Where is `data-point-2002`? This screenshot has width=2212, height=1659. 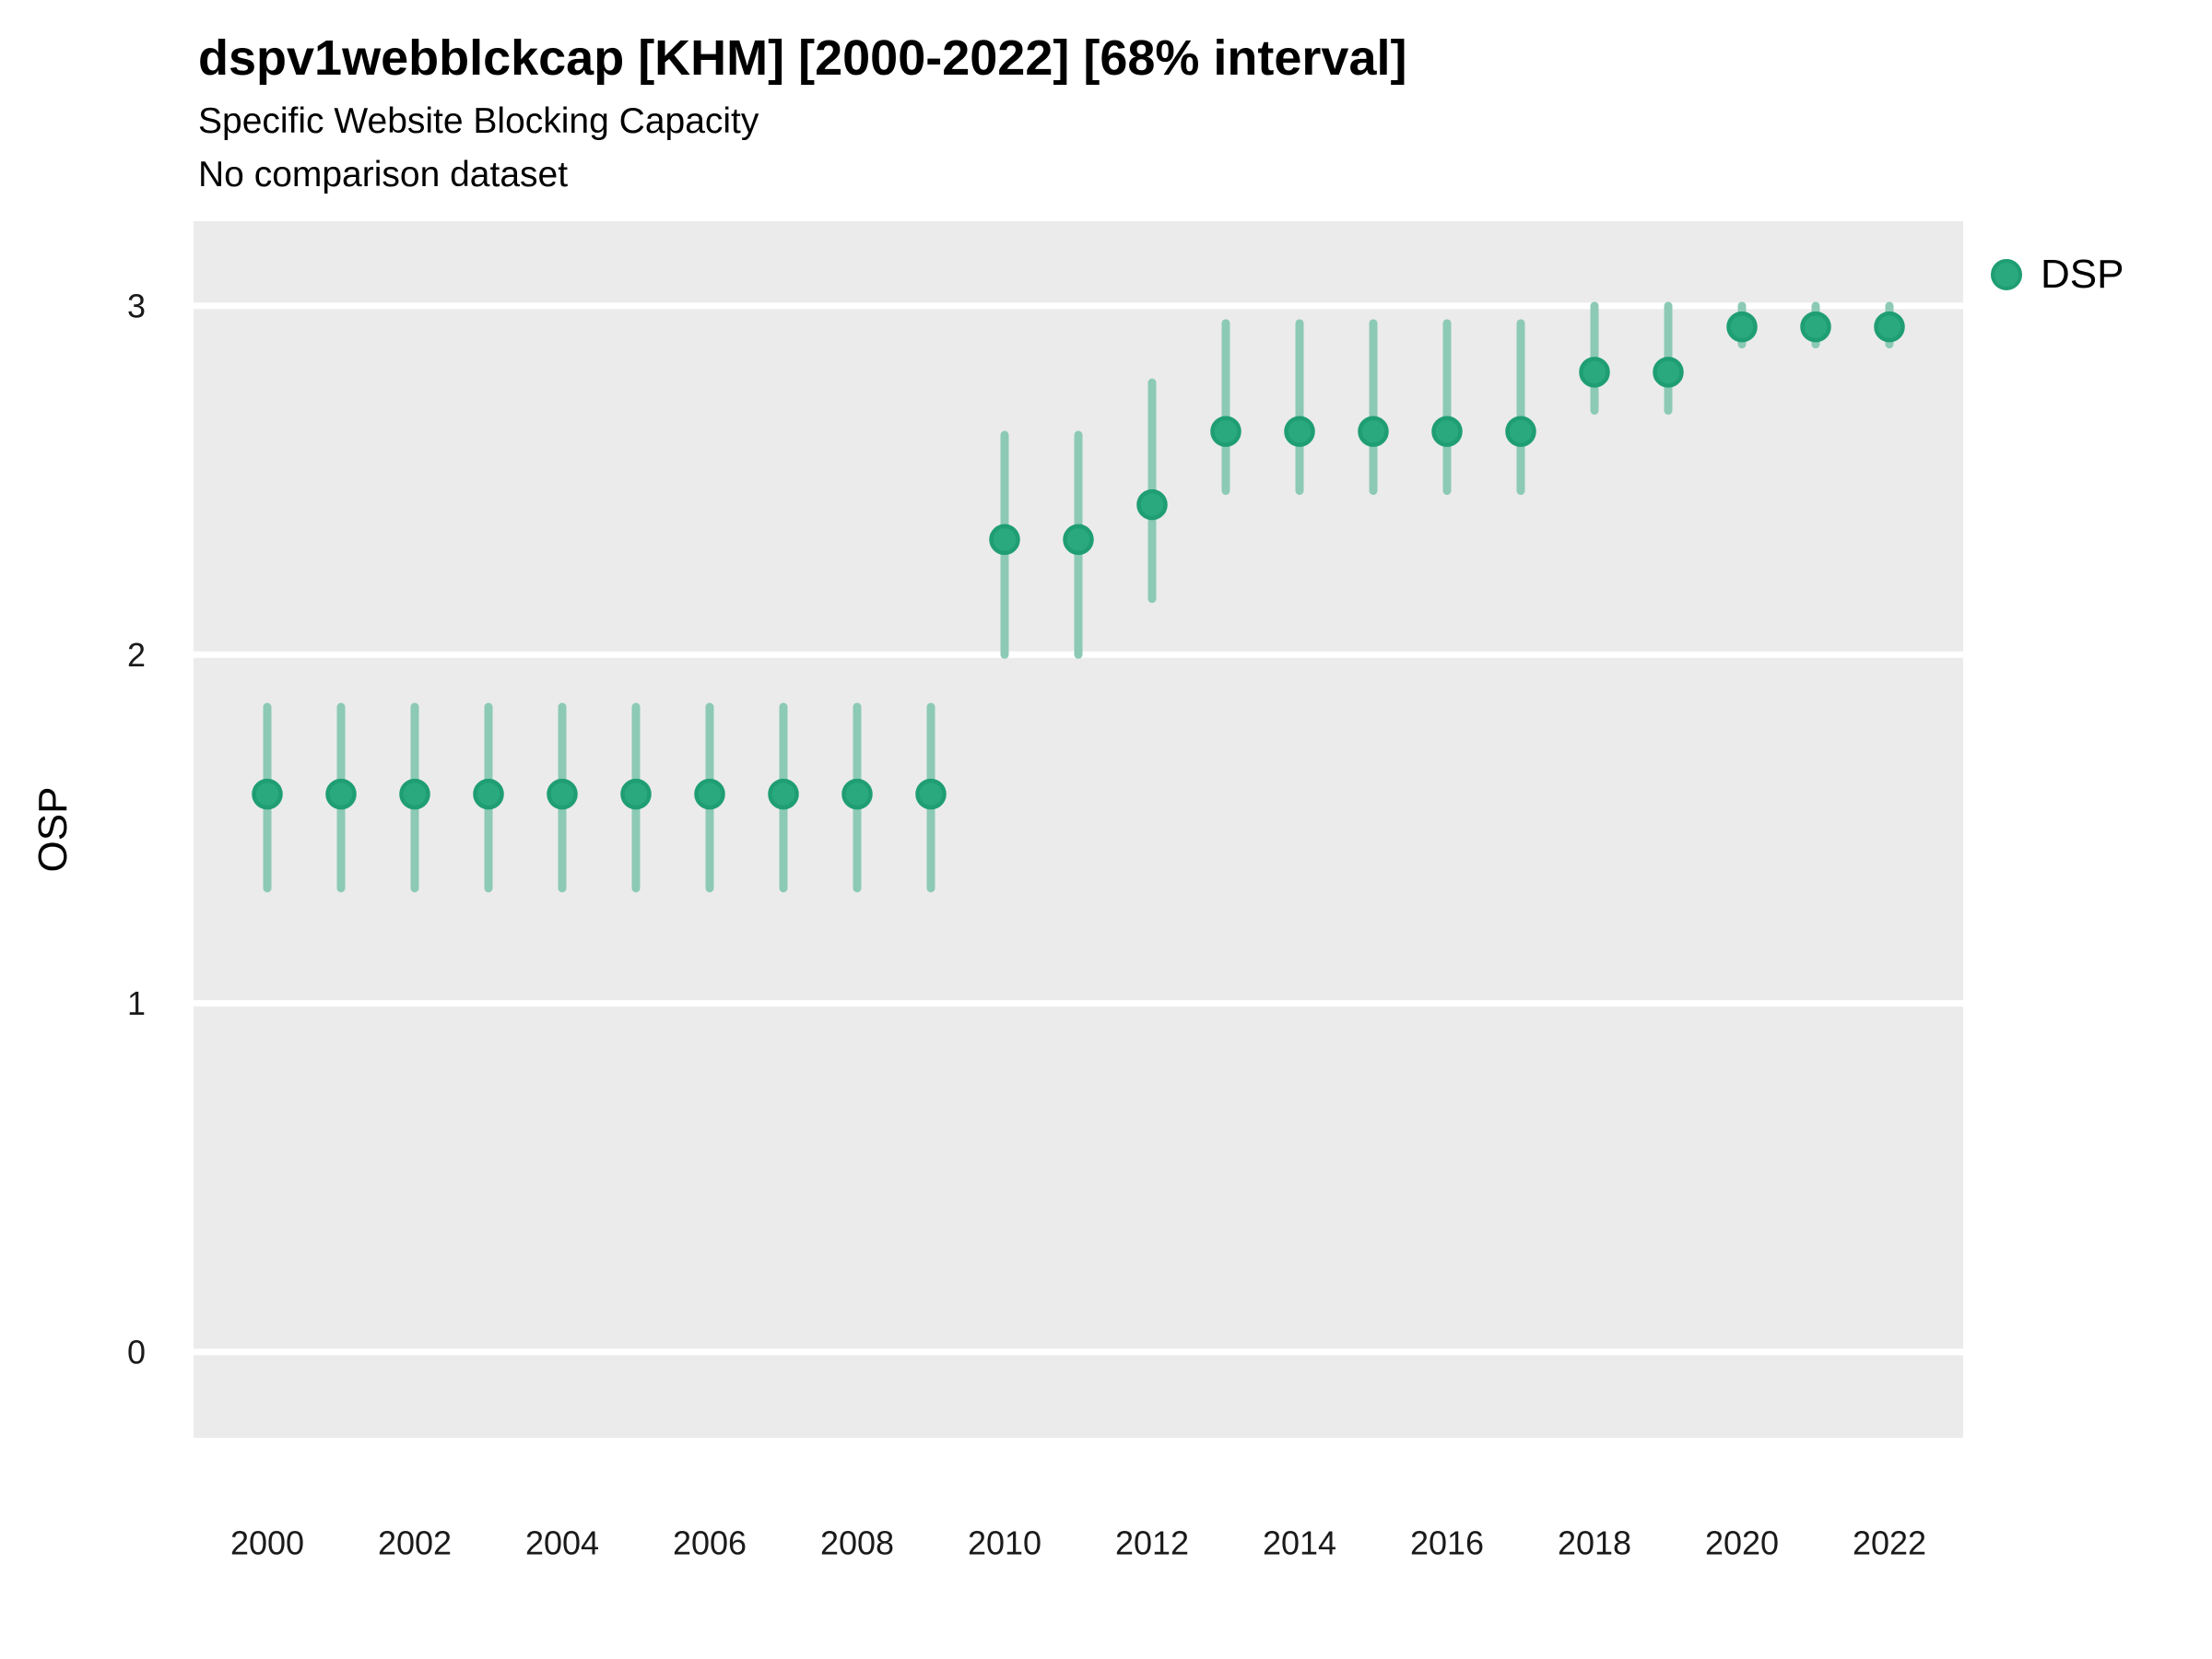
data-point-2002 is located at coordinates (414, 794).